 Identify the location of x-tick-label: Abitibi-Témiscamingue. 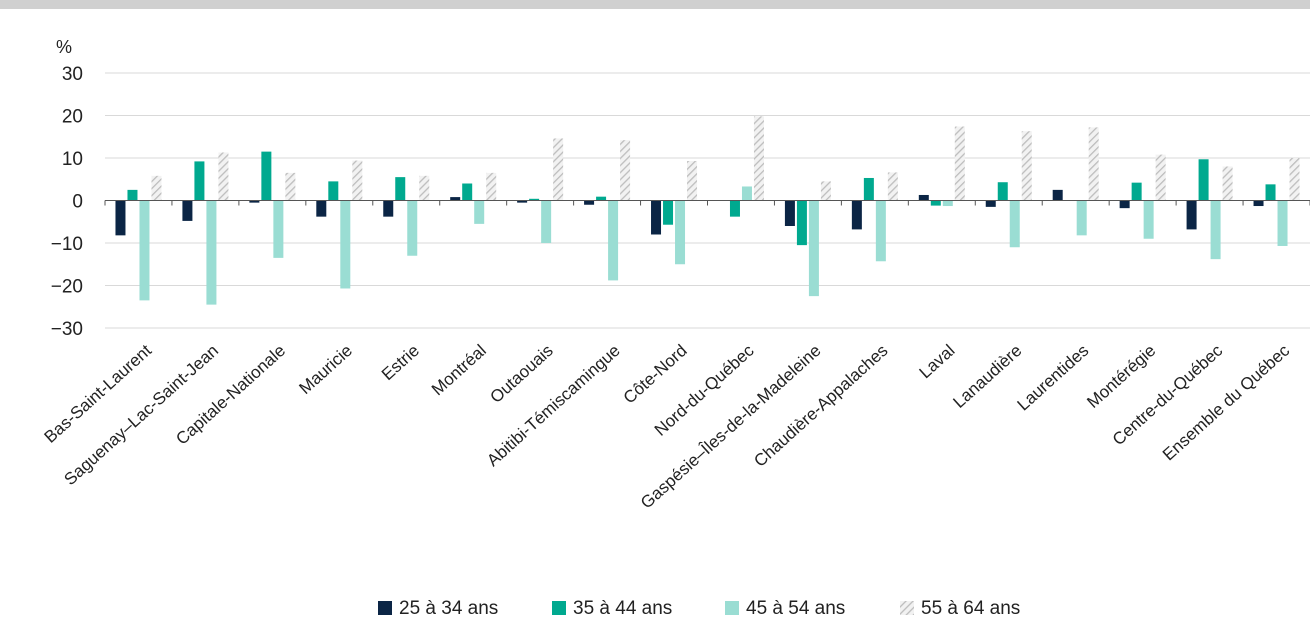
(553, 405).